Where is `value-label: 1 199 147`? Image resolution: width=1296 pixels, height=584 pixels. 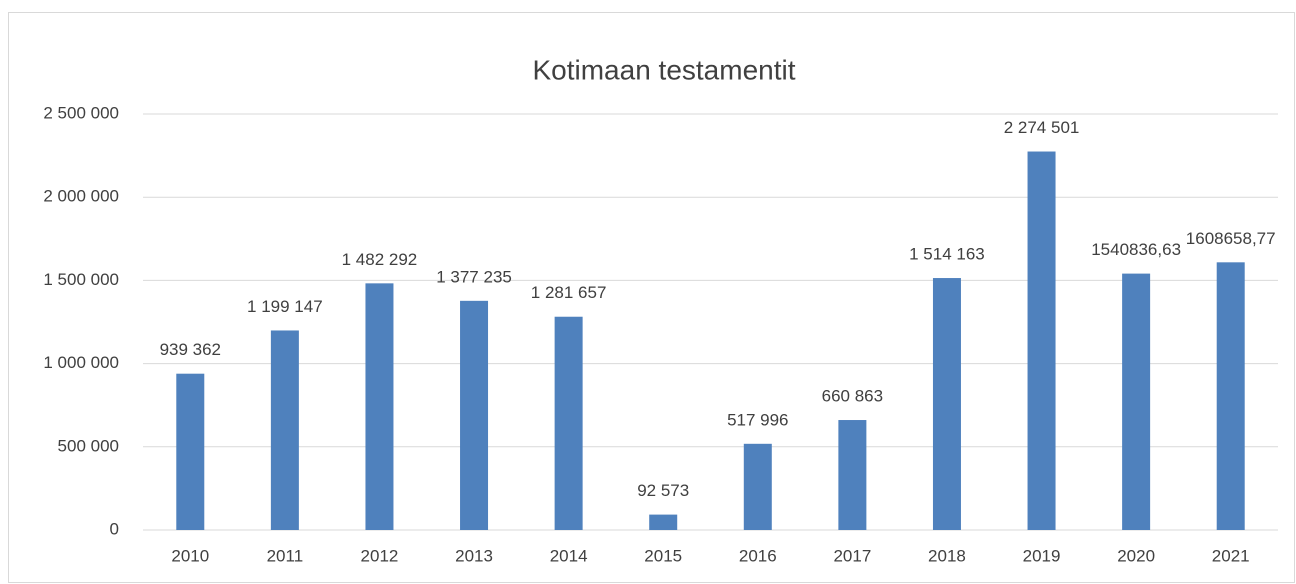 value-label: 1 199 147 is located at coordinates (285, 306).